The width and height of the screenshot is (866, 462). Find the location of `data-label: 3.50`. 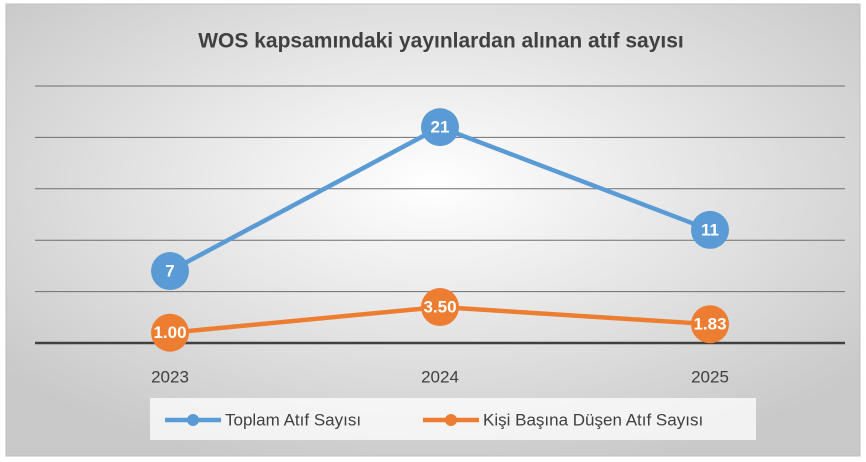

data-label: 3.50 is located at coordinates (439, 307).